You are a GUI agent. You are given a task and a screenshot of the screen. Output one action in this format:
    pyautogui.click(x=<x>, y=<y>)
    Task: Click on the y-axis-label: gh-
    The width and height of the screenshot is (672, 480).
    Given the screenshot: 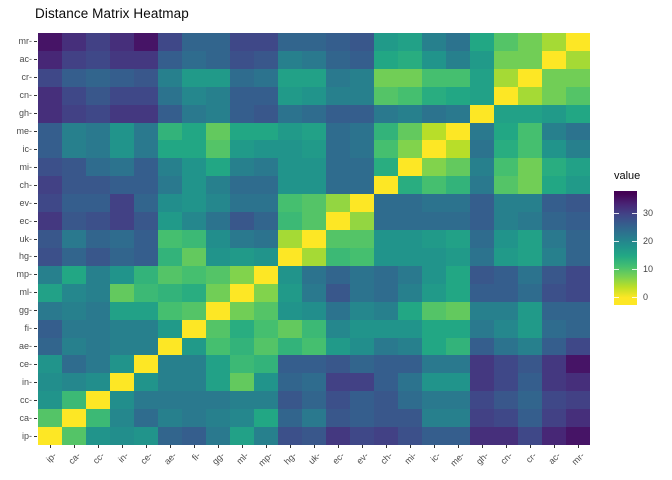 What is the action you would take?
    pyautogui.click(x=25, y=113)
    